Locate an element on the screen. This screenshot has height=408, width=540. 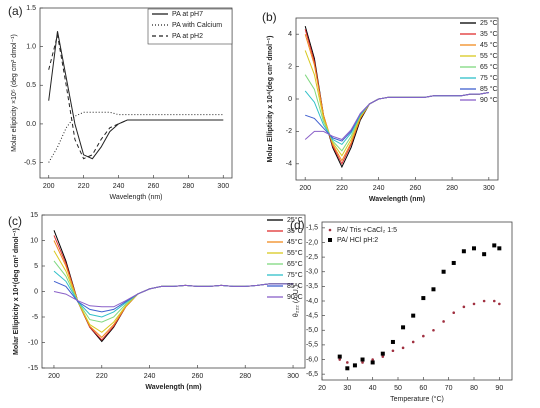
x-axis-label: Temperature (°C) is located at coordinates (417, 399).